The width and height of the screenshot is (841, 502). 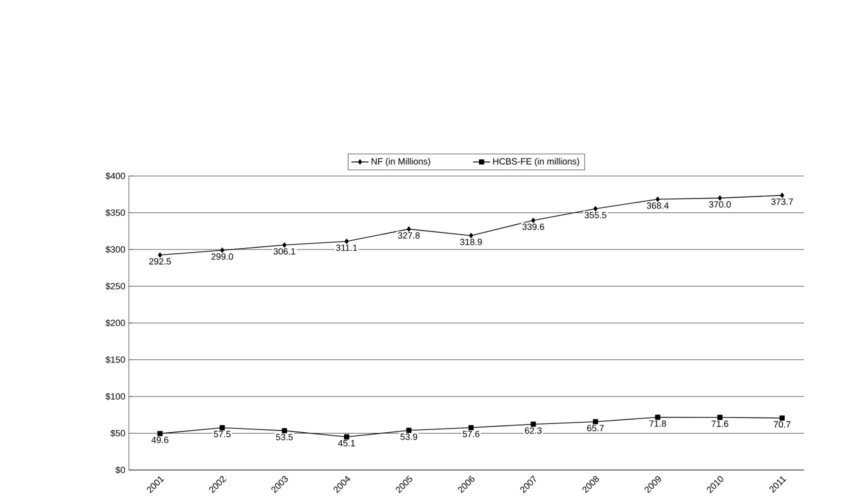 What do you see at coordinates (720, 204) in the screenshot?
I see `data-label: 370.0` at bounding box center [720, 204].